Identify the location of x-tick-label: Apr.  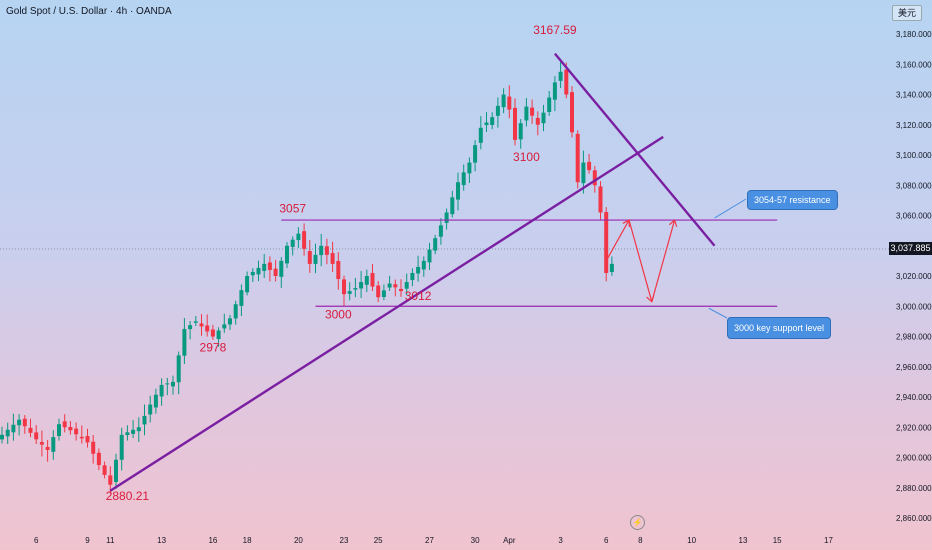
(509, 540).